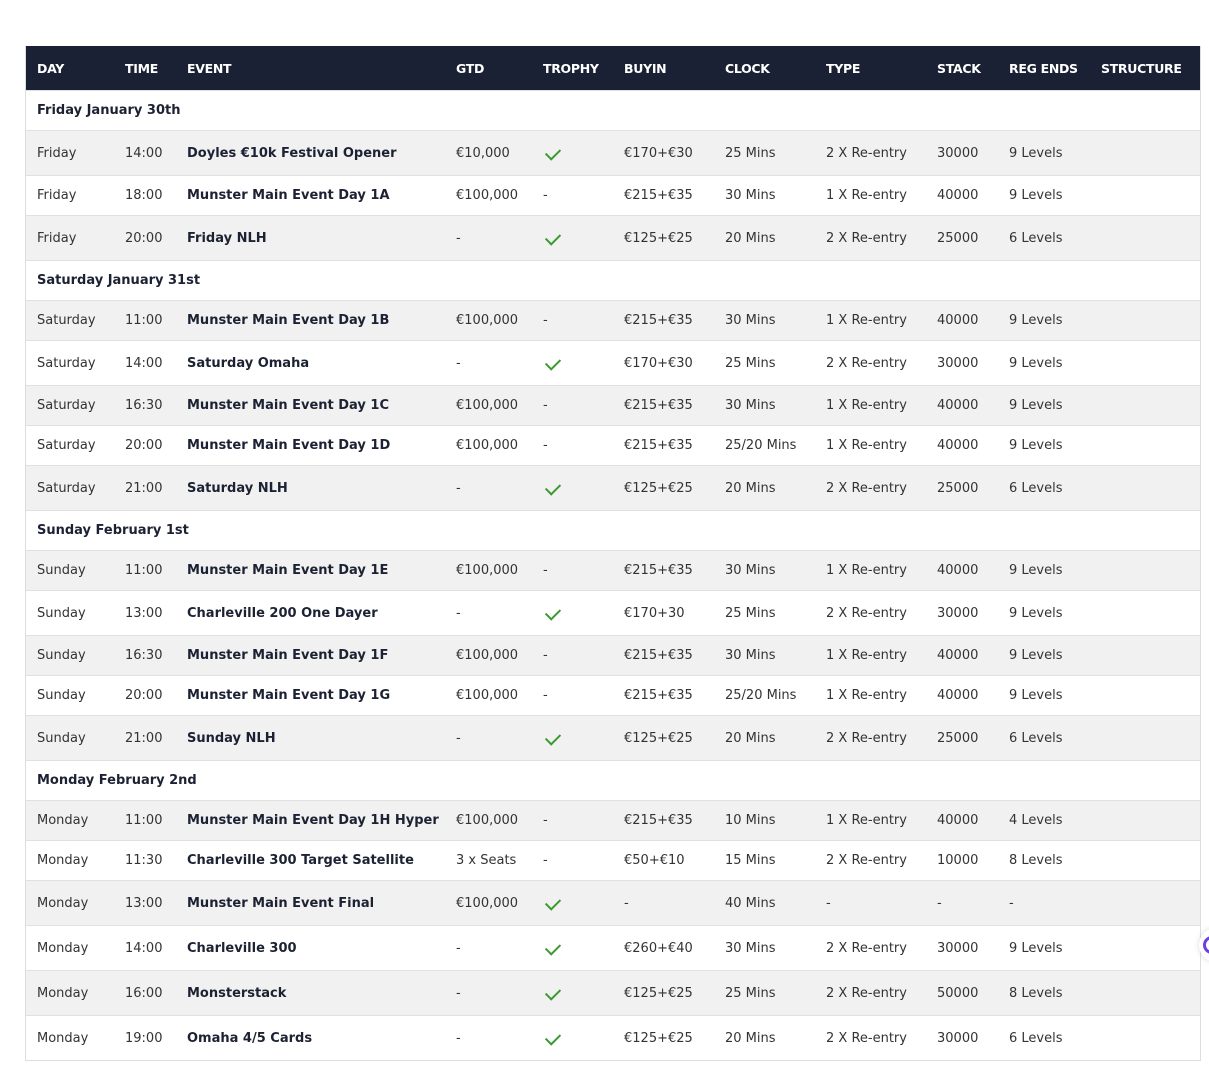 The image size is (1209, 1086). Describe the element at coordinates (962, 993) in the screenshot. I see `cell-stack: 50000` at that location.